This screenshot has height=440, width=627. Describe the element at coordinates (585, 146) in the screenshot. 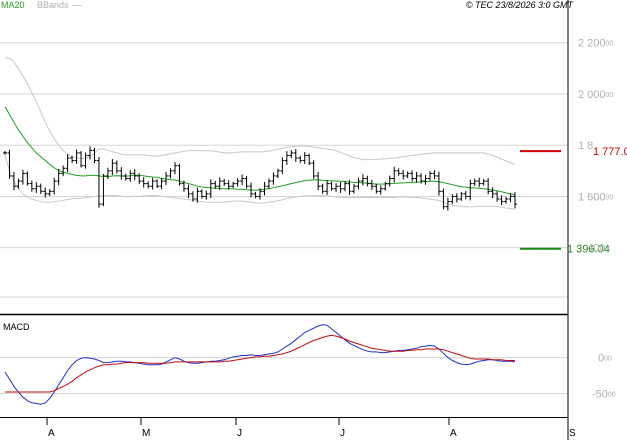

I see `price-tick-label: 1 8` at that location.